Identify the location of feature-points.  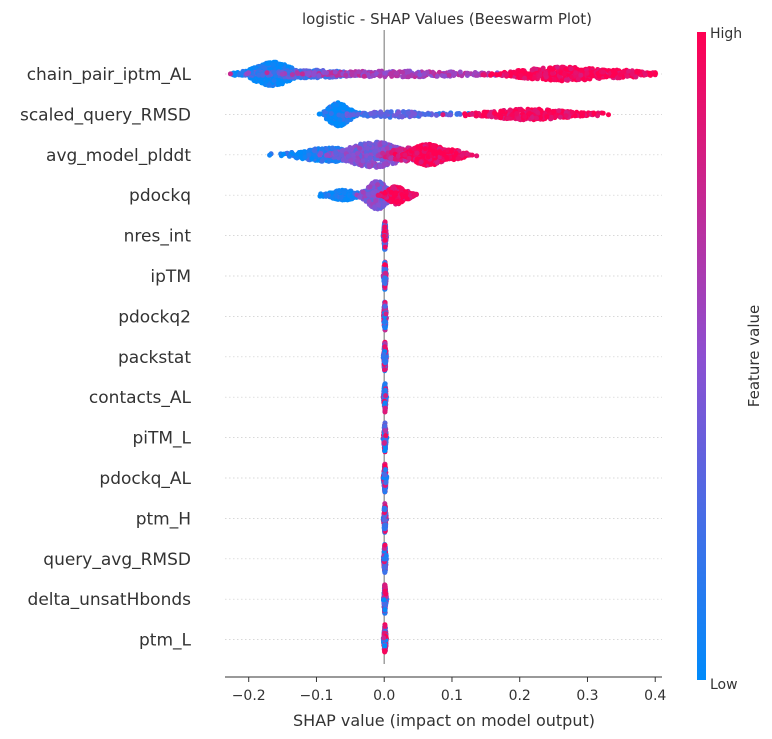
(384, 275).